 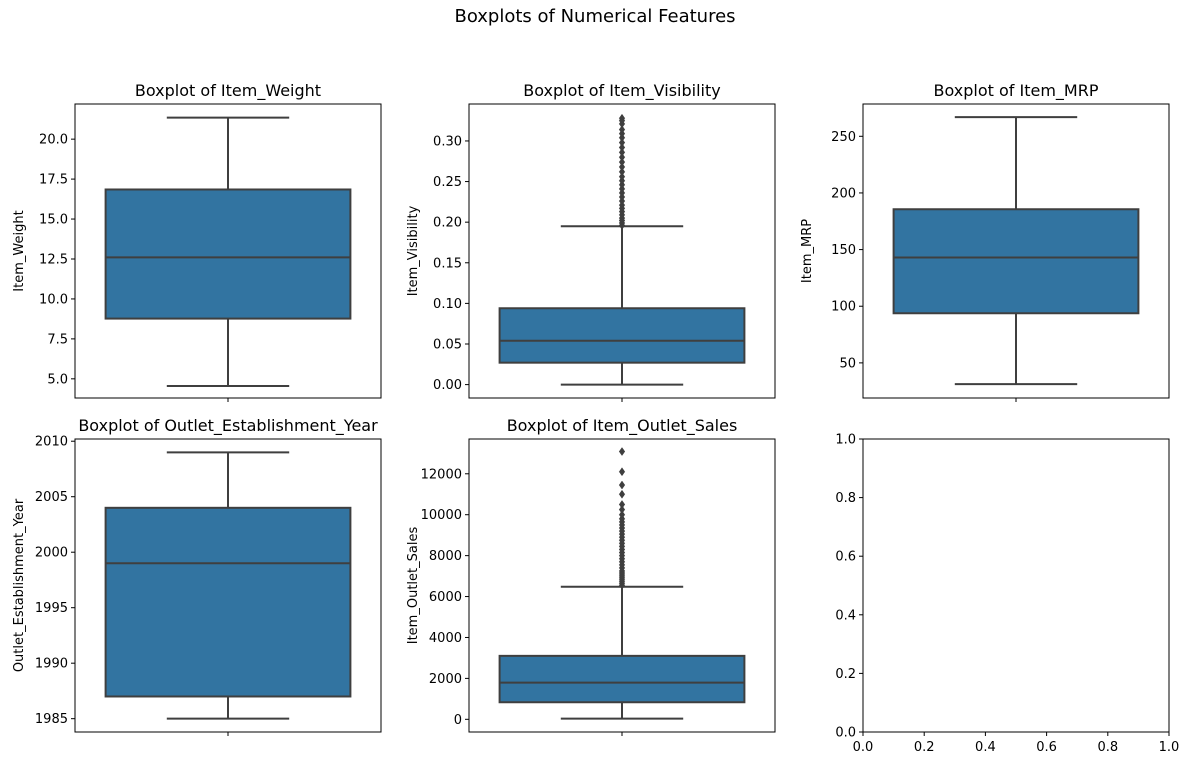 I want to click on y-tick-label: 12000, so click(x=441, y=474).